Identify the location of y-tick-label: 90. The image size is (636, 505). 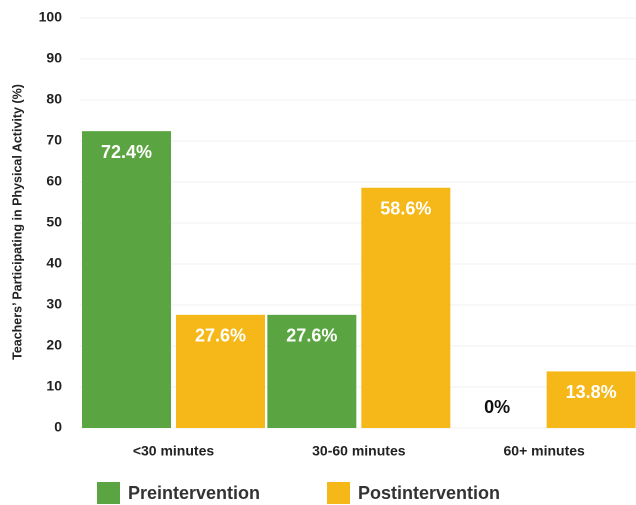
(54, 58).